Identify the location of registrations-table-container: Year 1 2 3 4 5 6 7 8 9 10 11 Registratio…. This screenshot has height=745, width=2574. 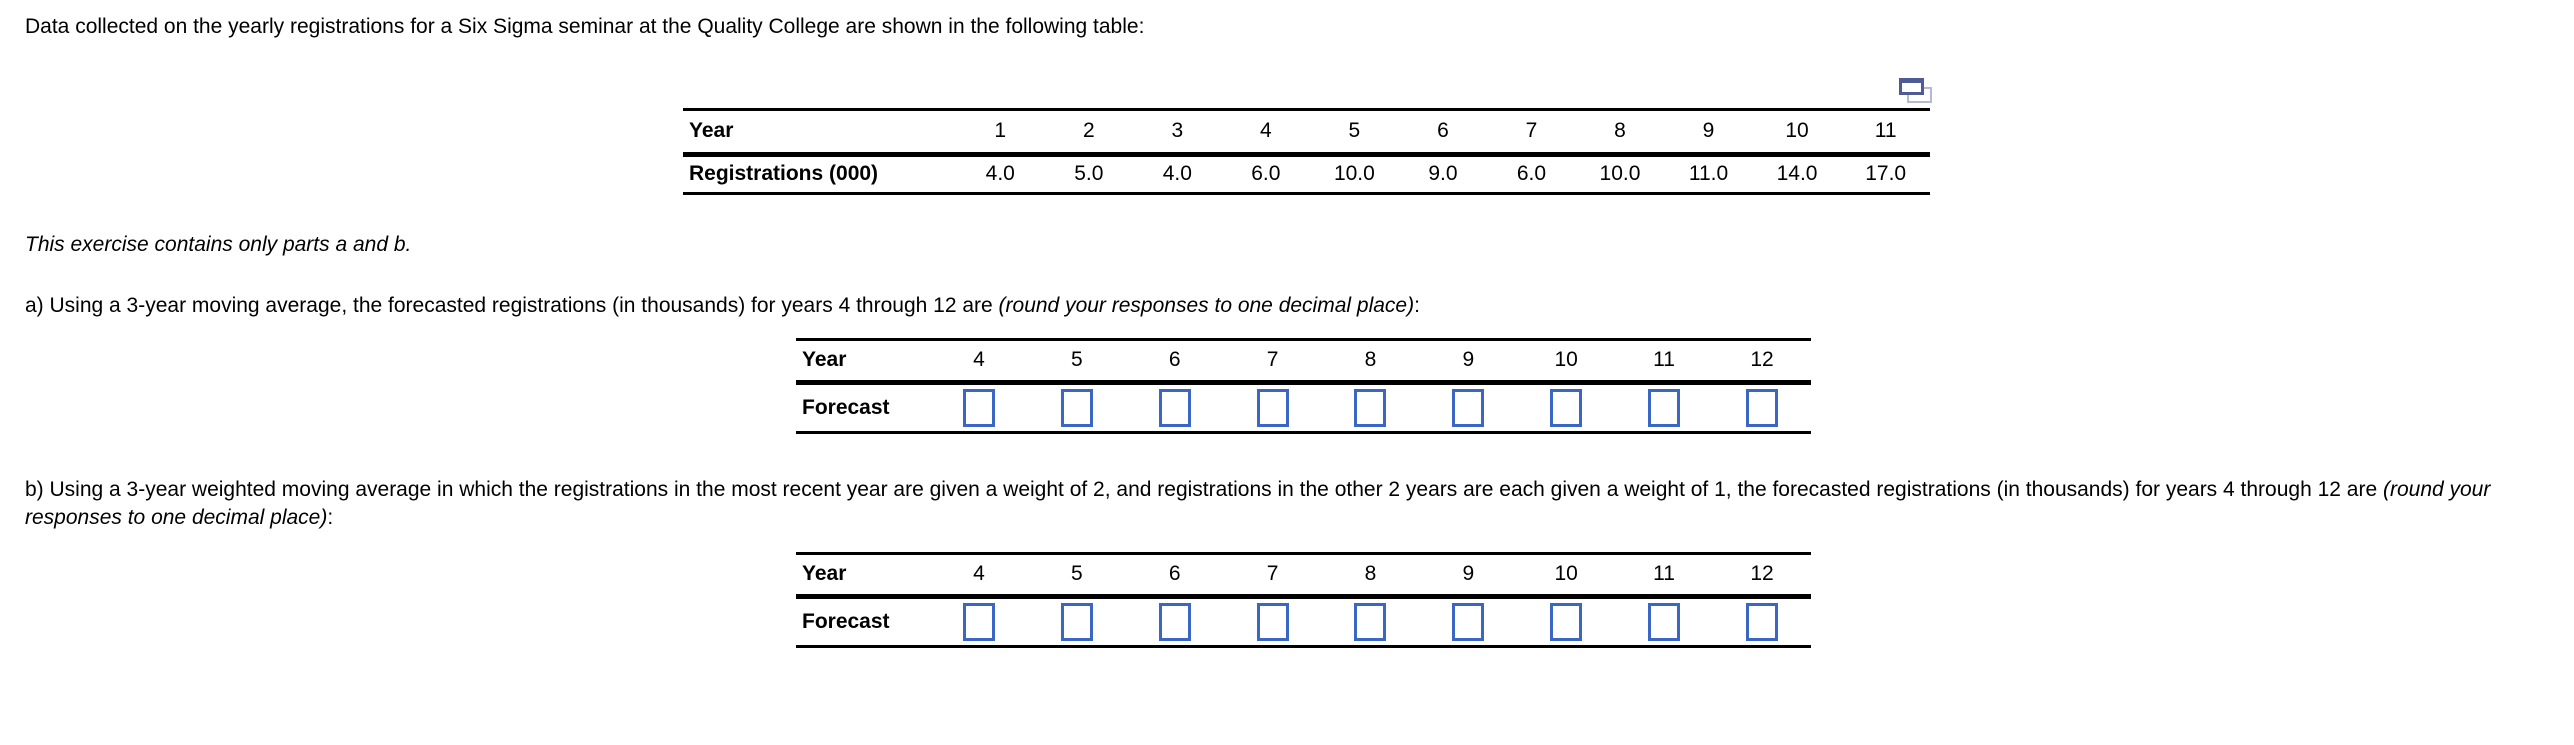
(1307, 136).